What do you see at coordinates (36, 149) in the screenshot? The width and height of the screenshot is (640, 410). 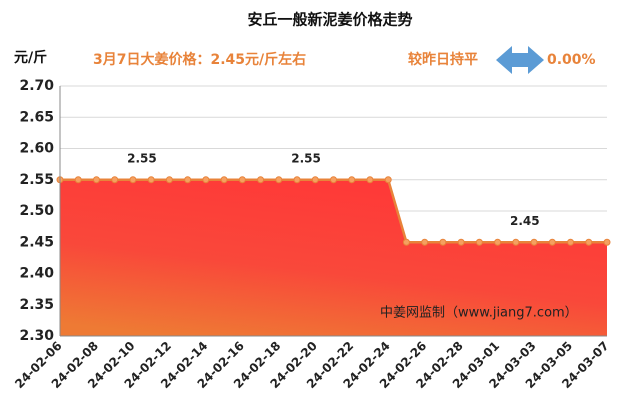 I see `y-tick-label: 2.60` at bounding box center [36, 149].